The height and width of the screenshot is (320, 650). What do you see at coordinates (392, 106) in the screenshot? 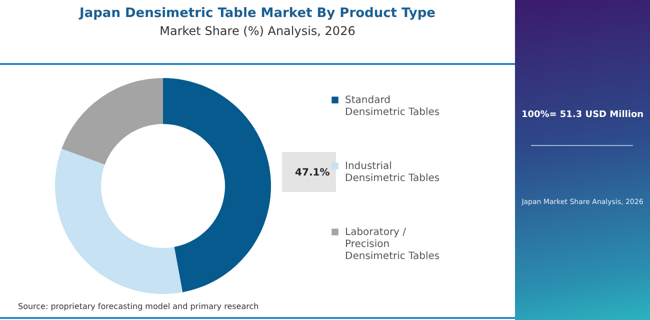
I see `legend-label: Standard Densimetric Tables` at bounding box center [392, 106].